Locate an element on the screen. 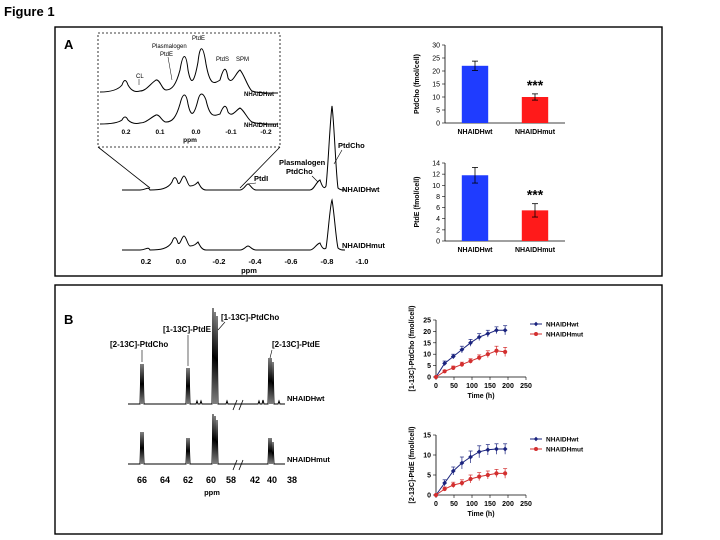 The width and height of the screenshot is (720, 540). inset-peak-plasmalogen-ptde: PtdE is located at coordinates (166, 55).